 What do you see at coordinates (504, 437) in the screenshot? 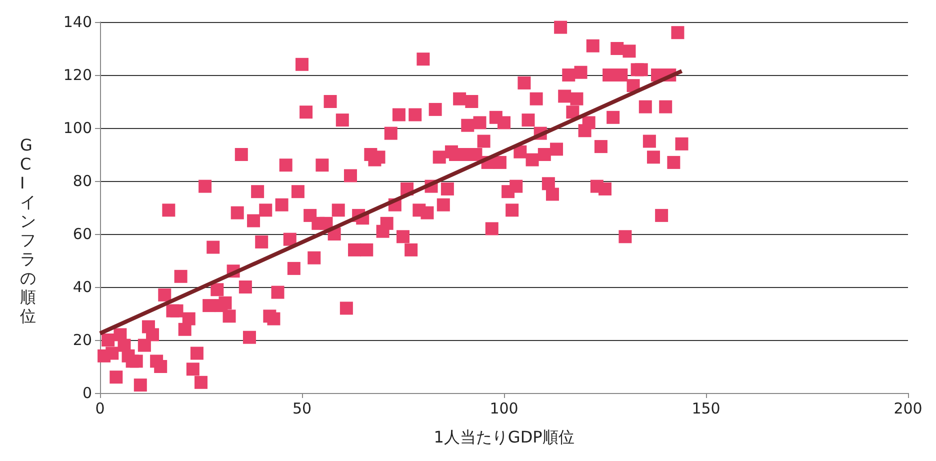
I see `x-axis-title: 1人当たりGDP順位` at bounding box center [504, 437].